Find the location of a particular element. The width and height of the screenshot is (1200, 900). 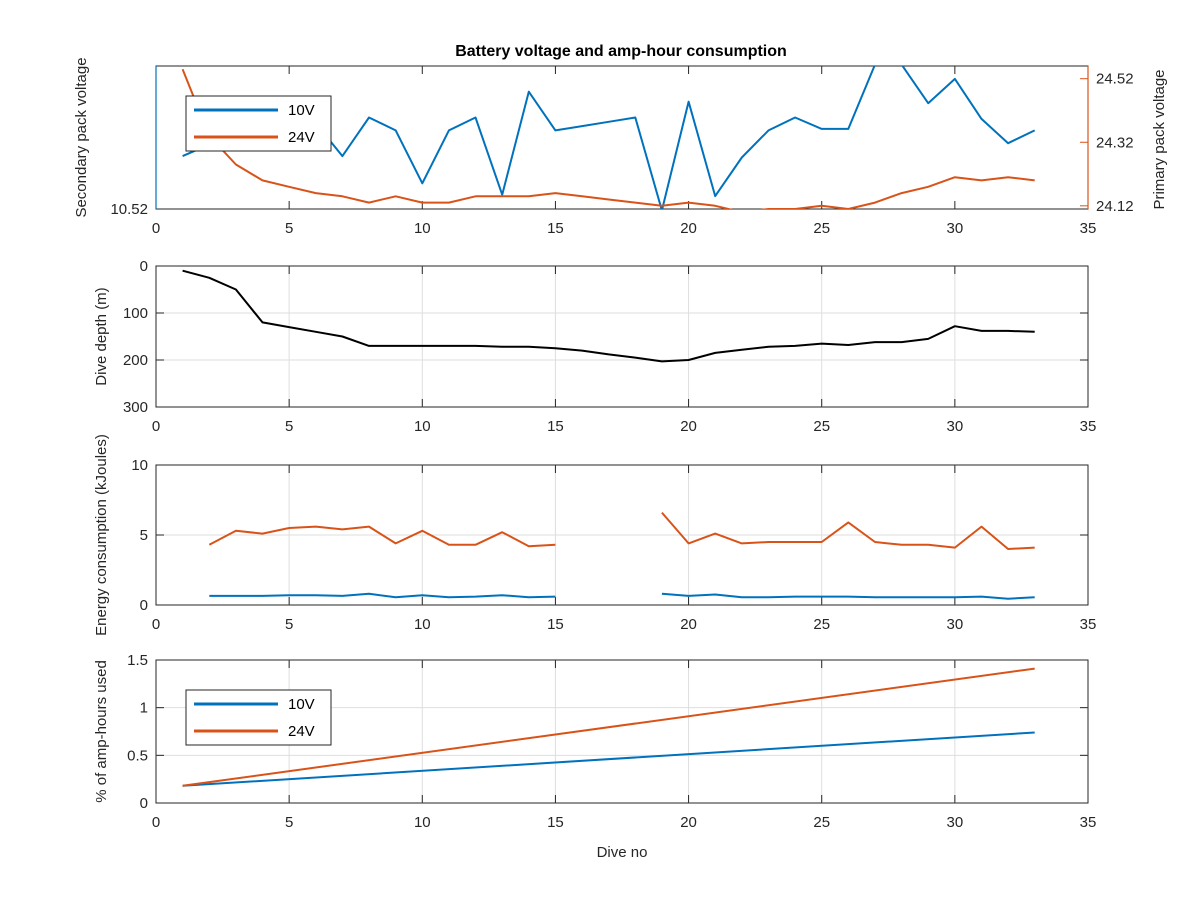

y-axis-label: Secondary pack voltage is located at coordinates (81, 137).